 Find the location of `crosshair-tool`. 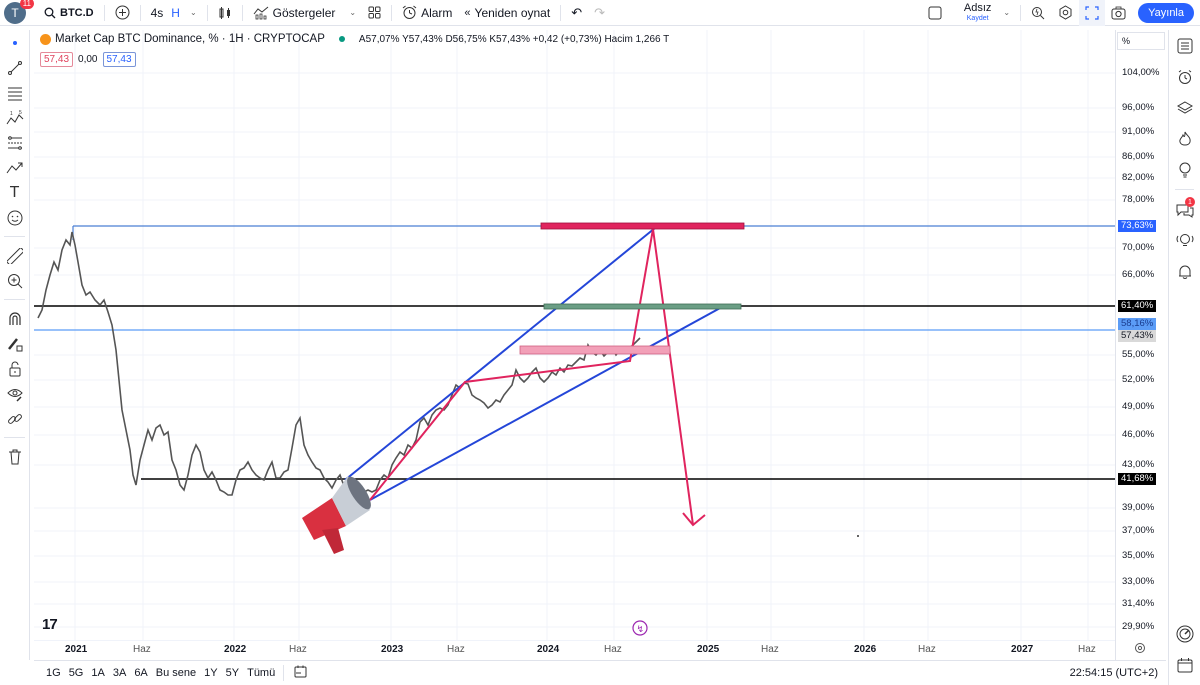

crosshair-tool is located at coordinates (14, 42).